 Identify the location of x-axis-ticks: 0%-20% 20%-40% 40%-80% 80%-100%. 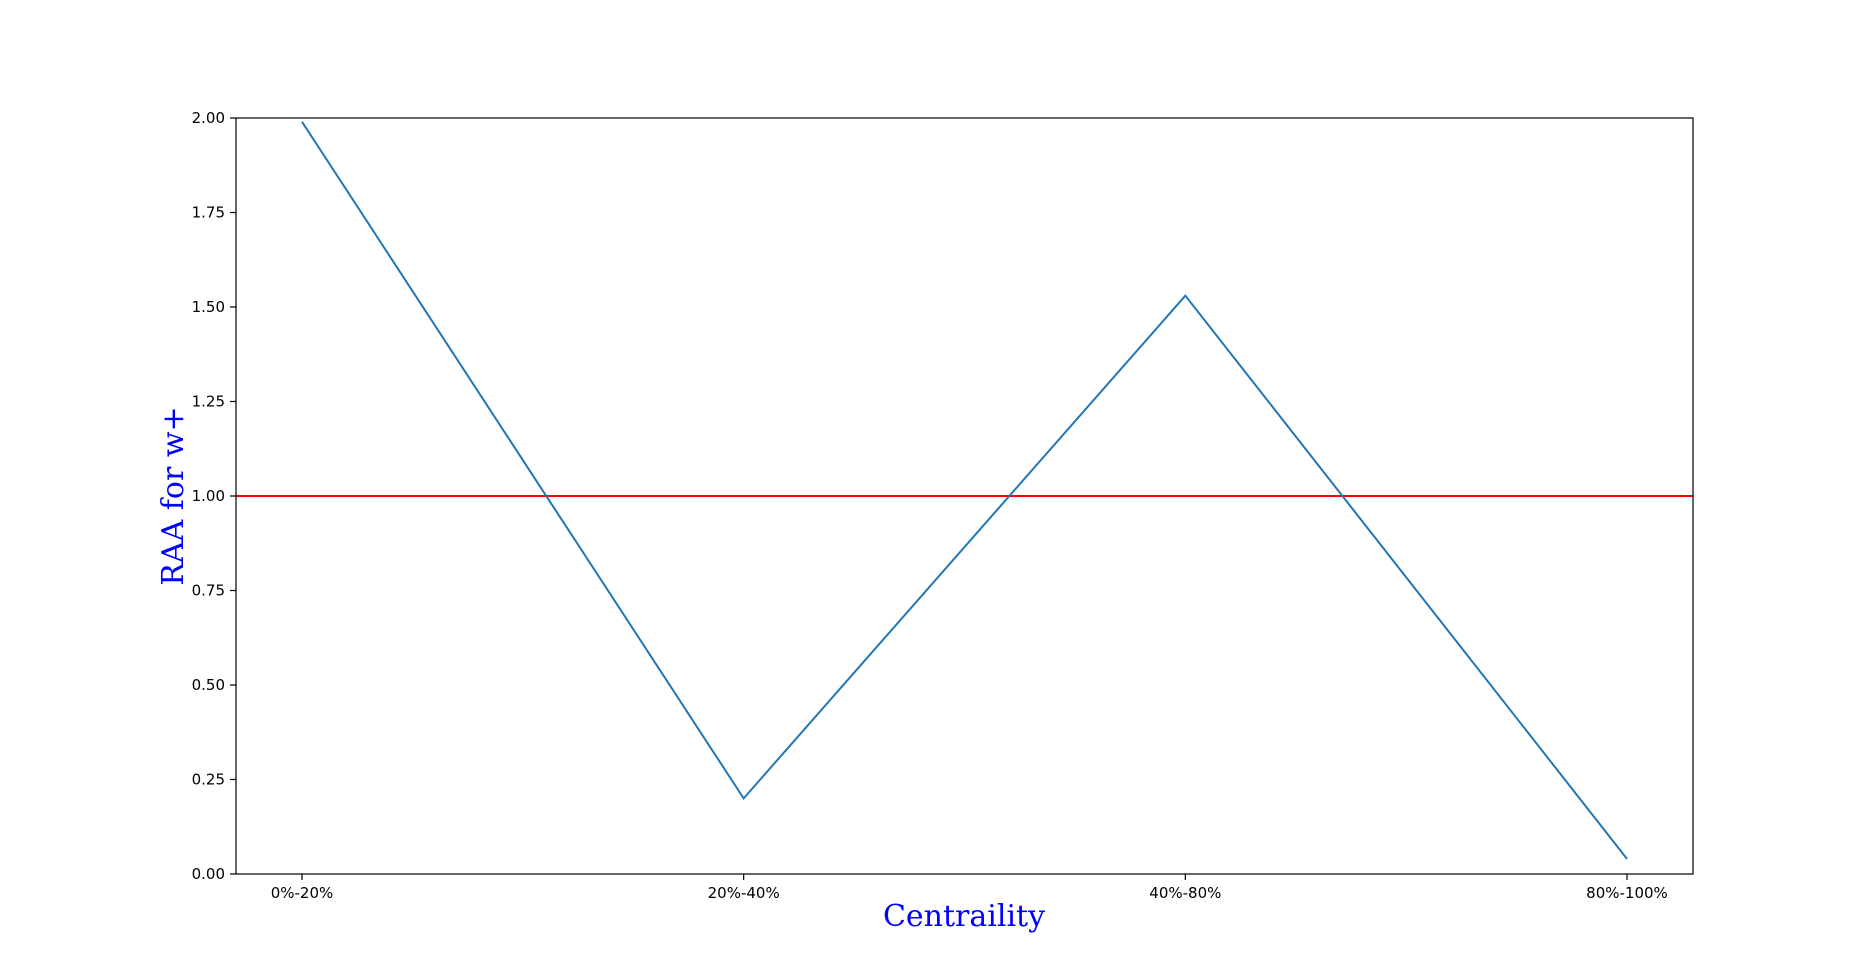
(969, 888).